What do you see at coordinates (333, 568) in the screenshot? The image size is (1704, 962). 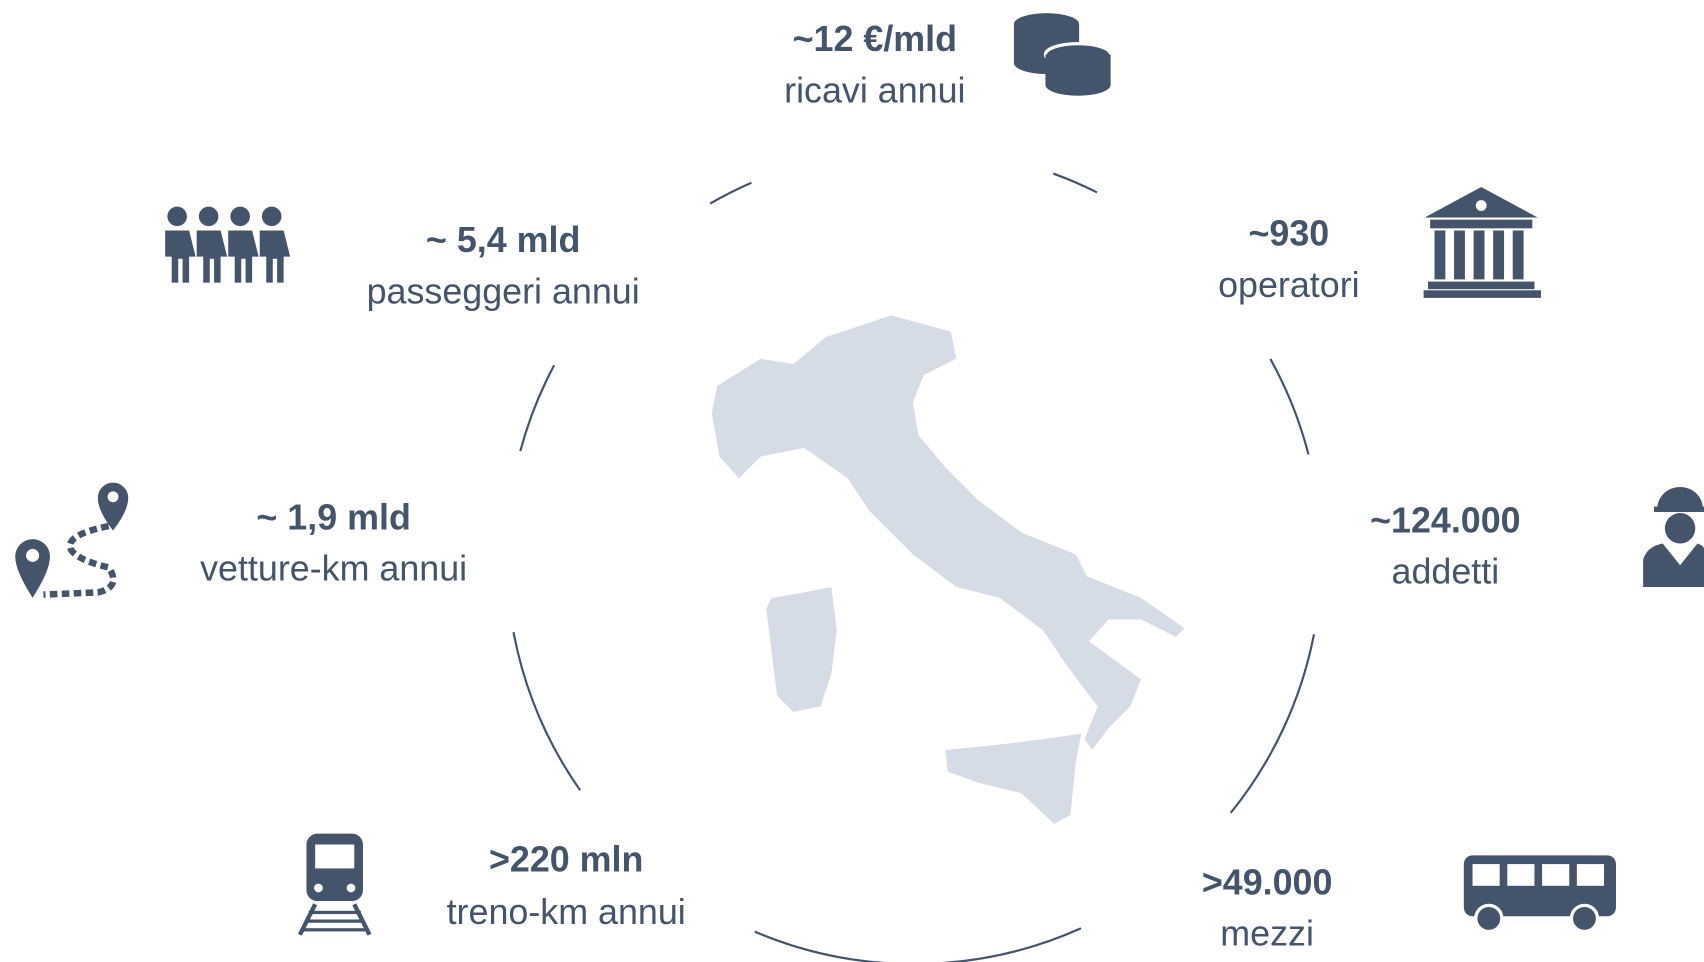 I see `stat-label: vetture-km annui` at bounding box center [333, 568].